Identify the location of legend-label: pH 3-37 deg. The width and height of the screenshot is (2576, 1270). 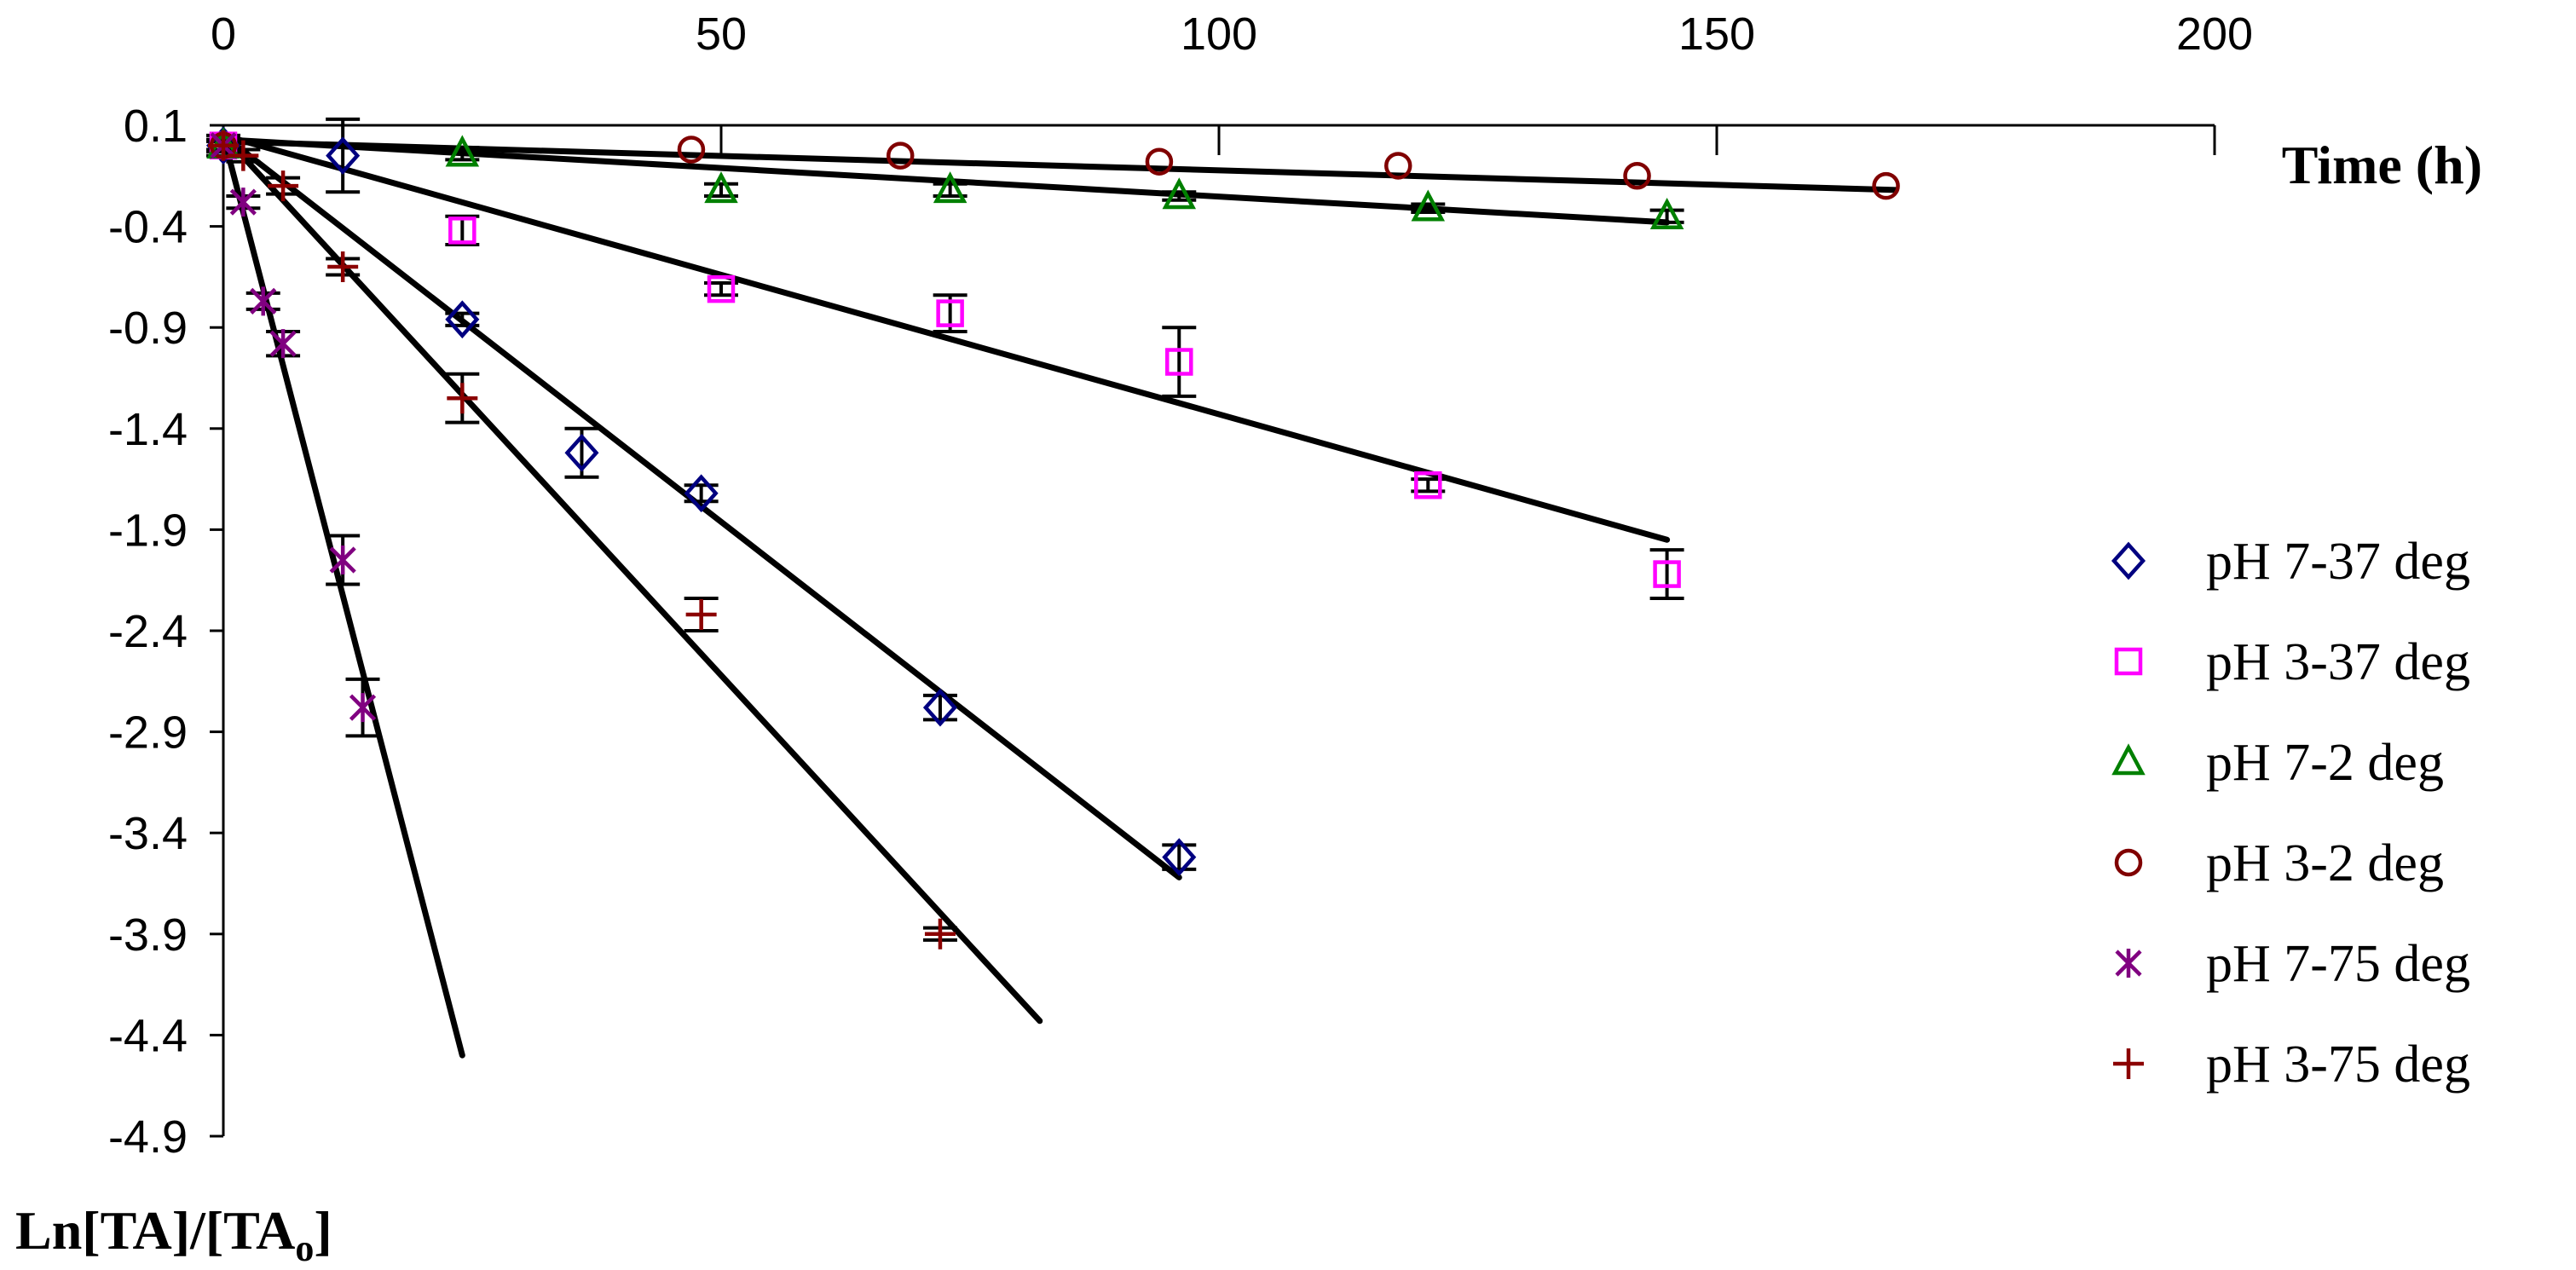
(2338, 662).